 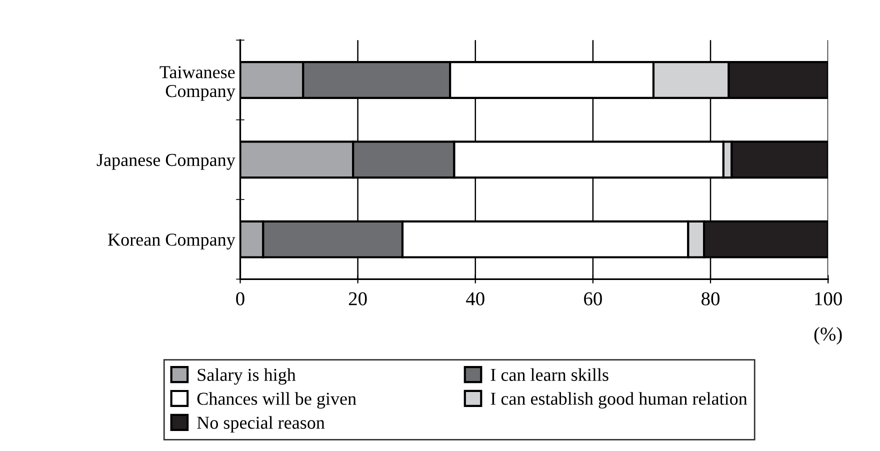 What do you see at coordinates (198, 83) in the screenshot?
I see `y-tick-label: Taiwanese Company` at bounding box center [198, 83].